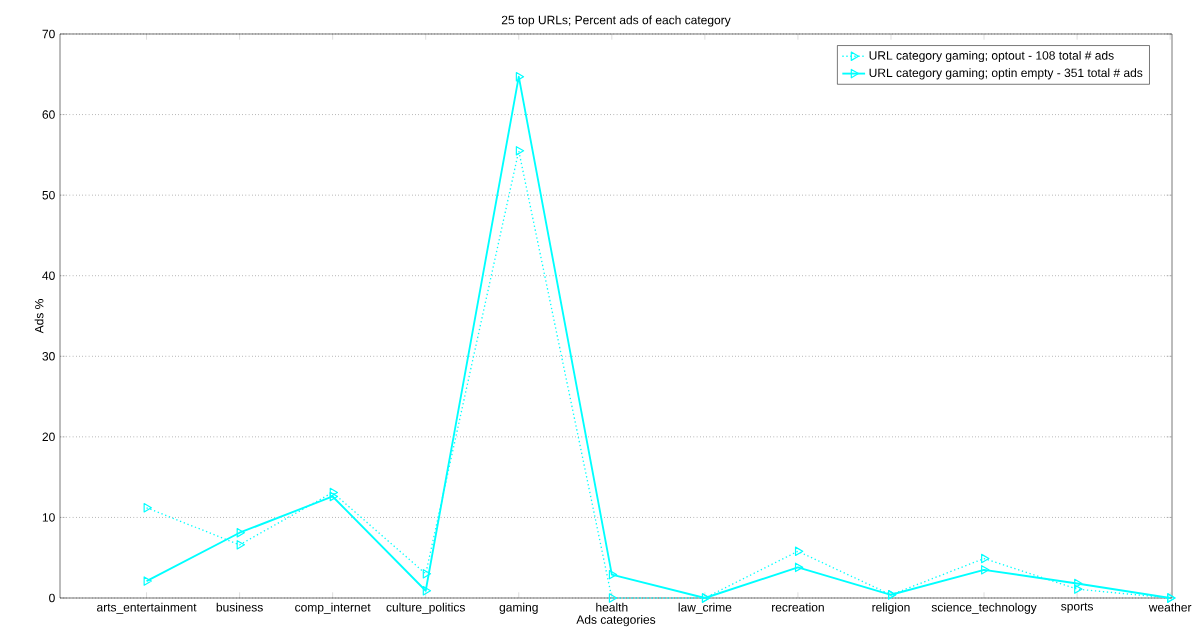 This screenshot has height=635, width=1202. What do you see at coordinates (1170, 607) in the screenshot?
I see `x-tick-label: weather` at bounding box center [1170, 607].